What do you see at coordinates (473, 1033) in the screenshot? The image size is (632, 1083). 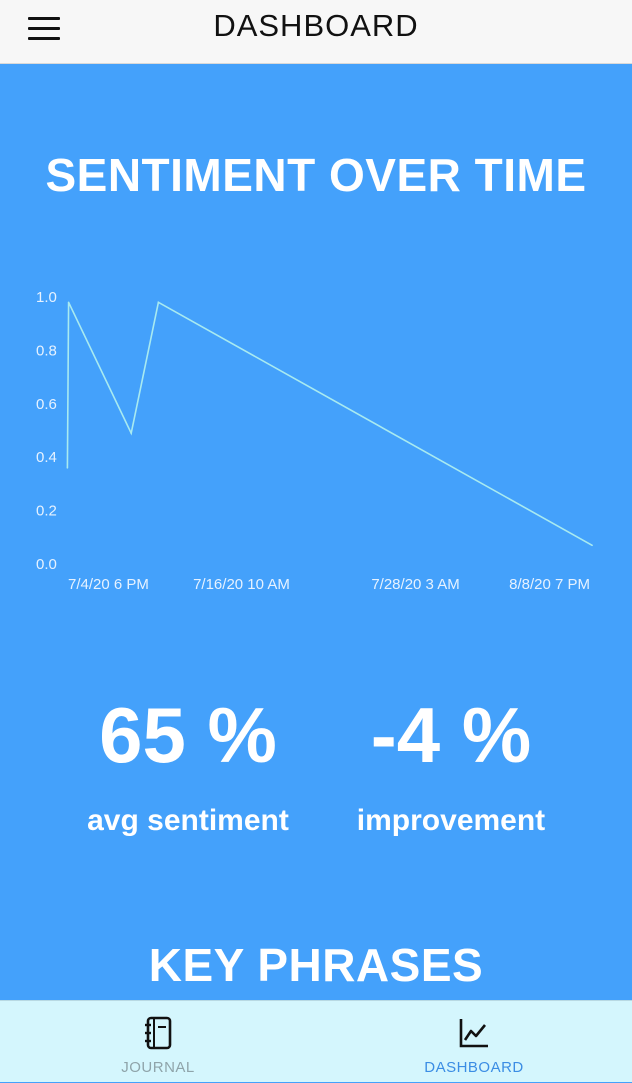 I see `line-chart-icon` at bounding box center [473, 1033].